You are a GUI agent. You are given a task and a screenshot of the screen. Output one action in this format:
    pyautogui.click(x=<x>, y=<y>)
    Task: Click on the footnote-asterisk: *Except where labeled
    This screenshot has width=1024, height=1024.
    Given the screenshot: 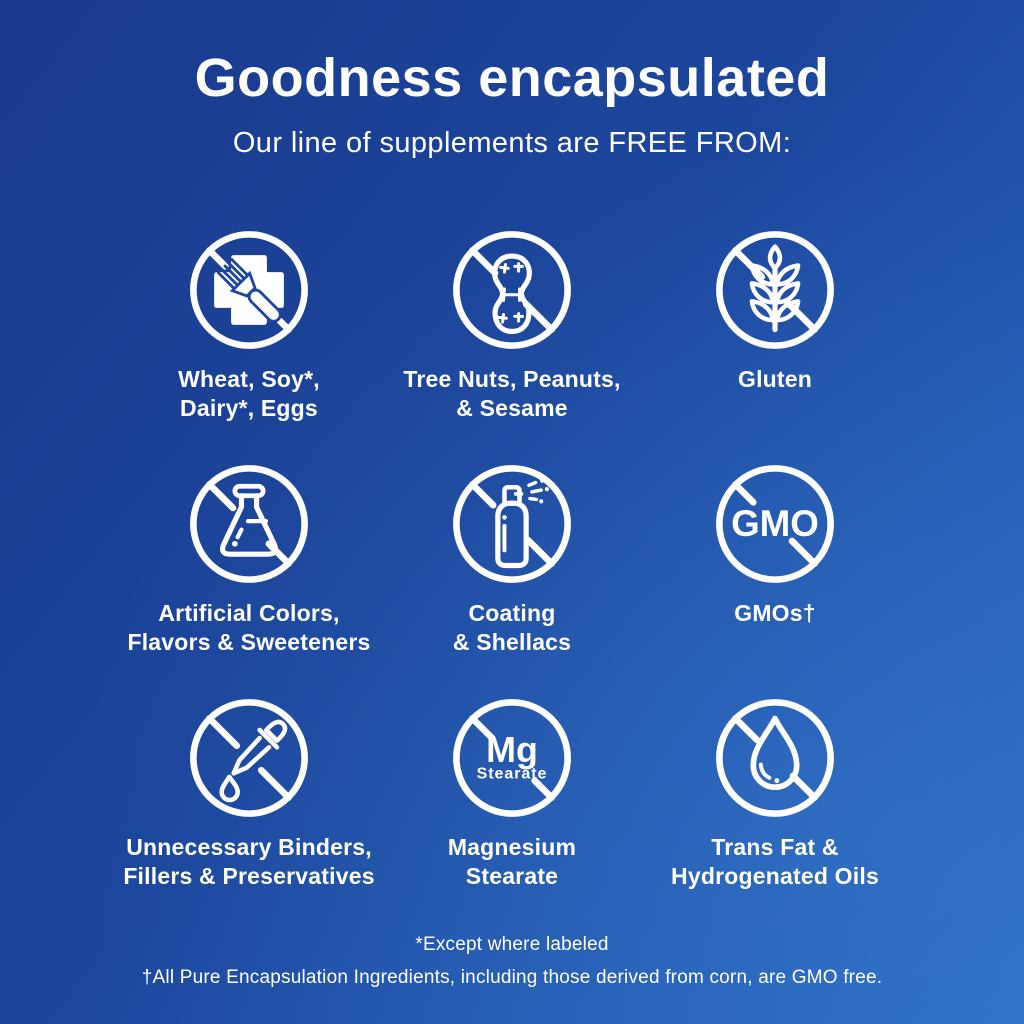 What is the action you would take?
    pyautogui.click(x=512, y=944)
    